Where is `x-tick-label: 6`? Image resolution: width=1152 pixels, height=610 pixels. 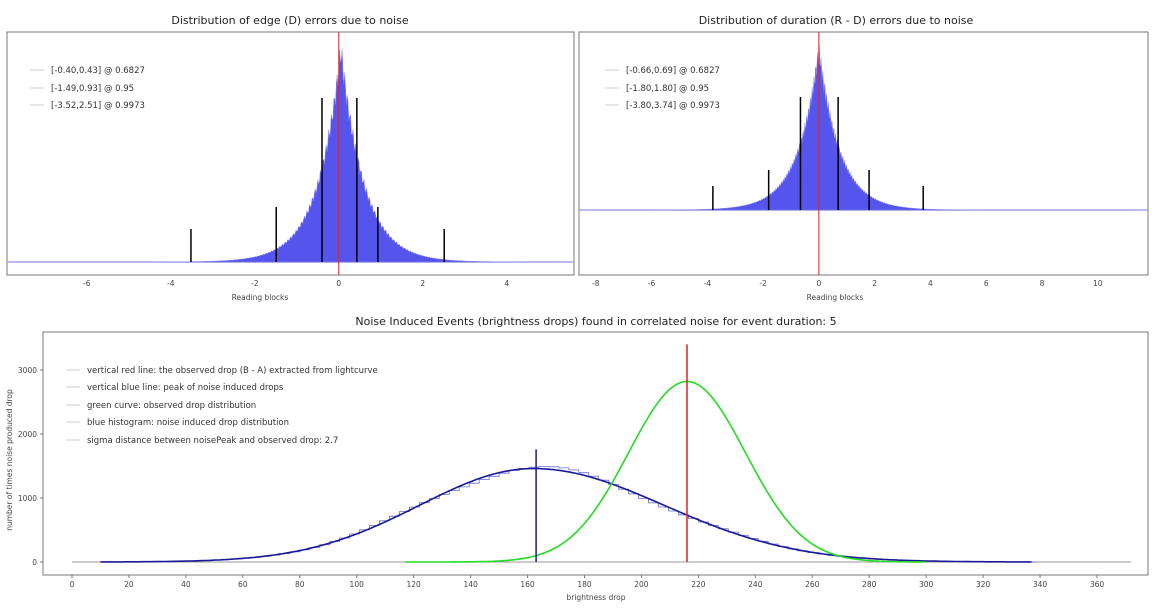
x-tick-label: 6 is located at coordinates (986, 283).